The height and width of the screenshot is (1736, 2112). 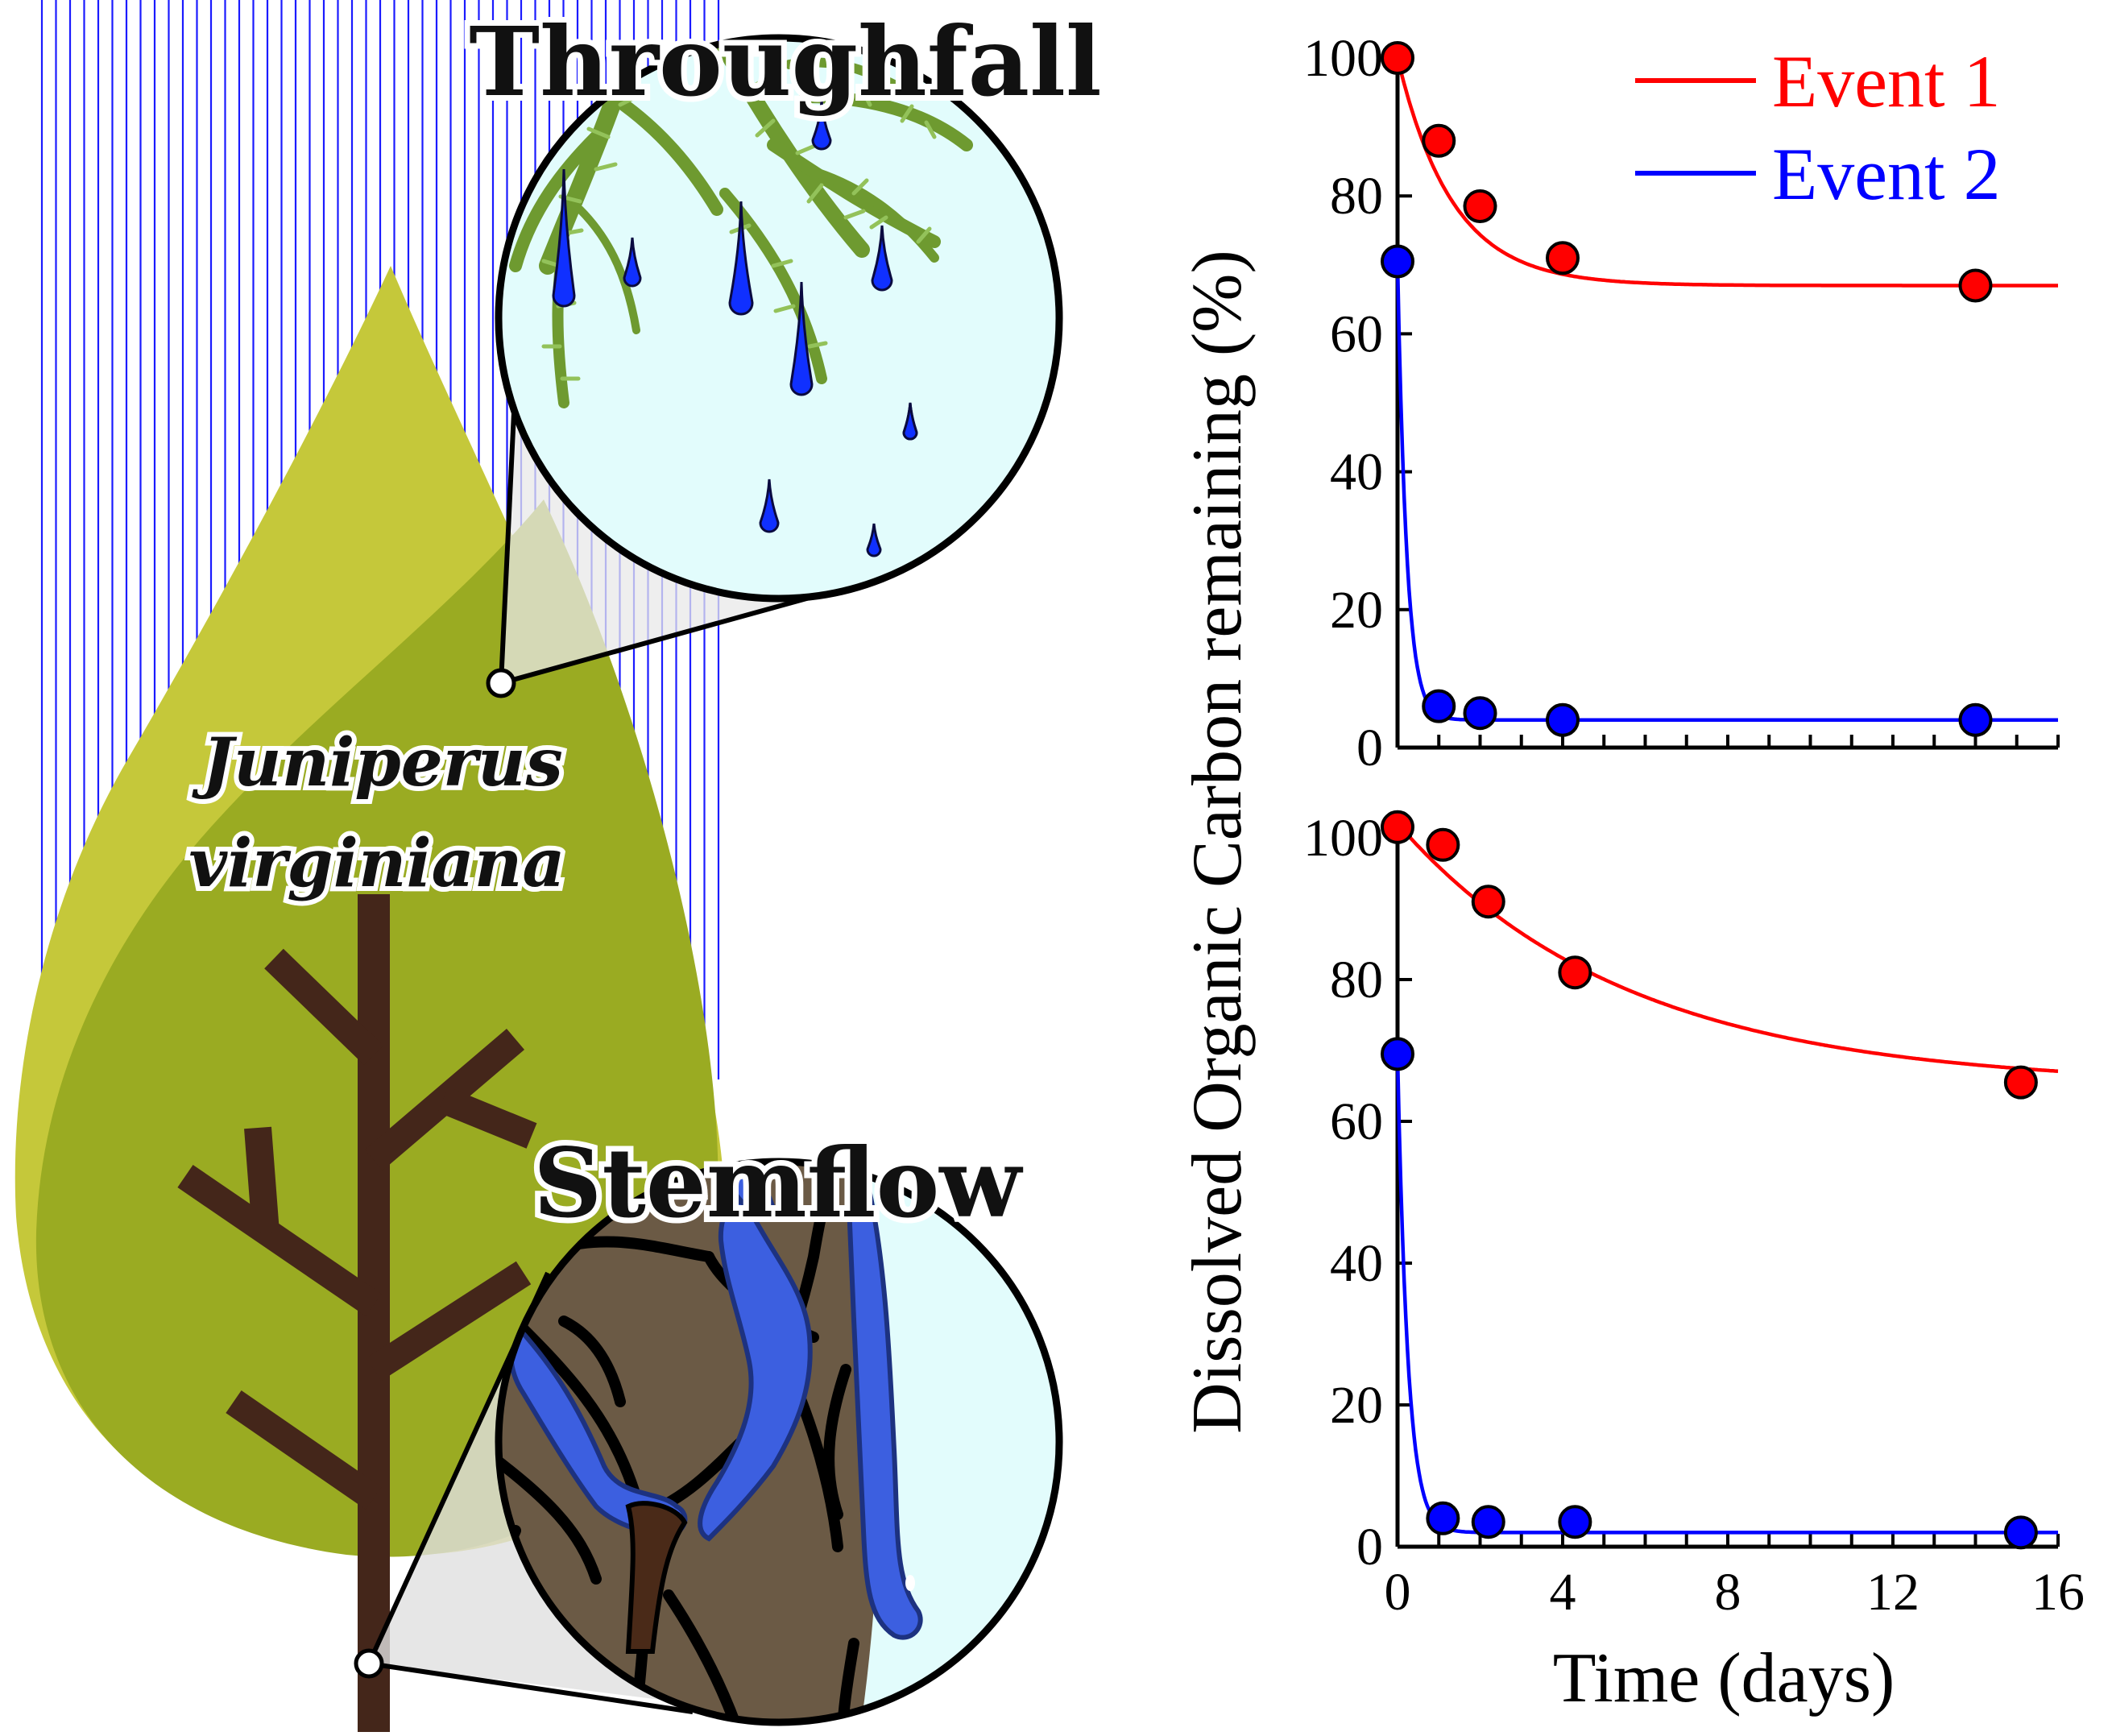 I want to click on twig-stub, so click(x=656, y=1578).